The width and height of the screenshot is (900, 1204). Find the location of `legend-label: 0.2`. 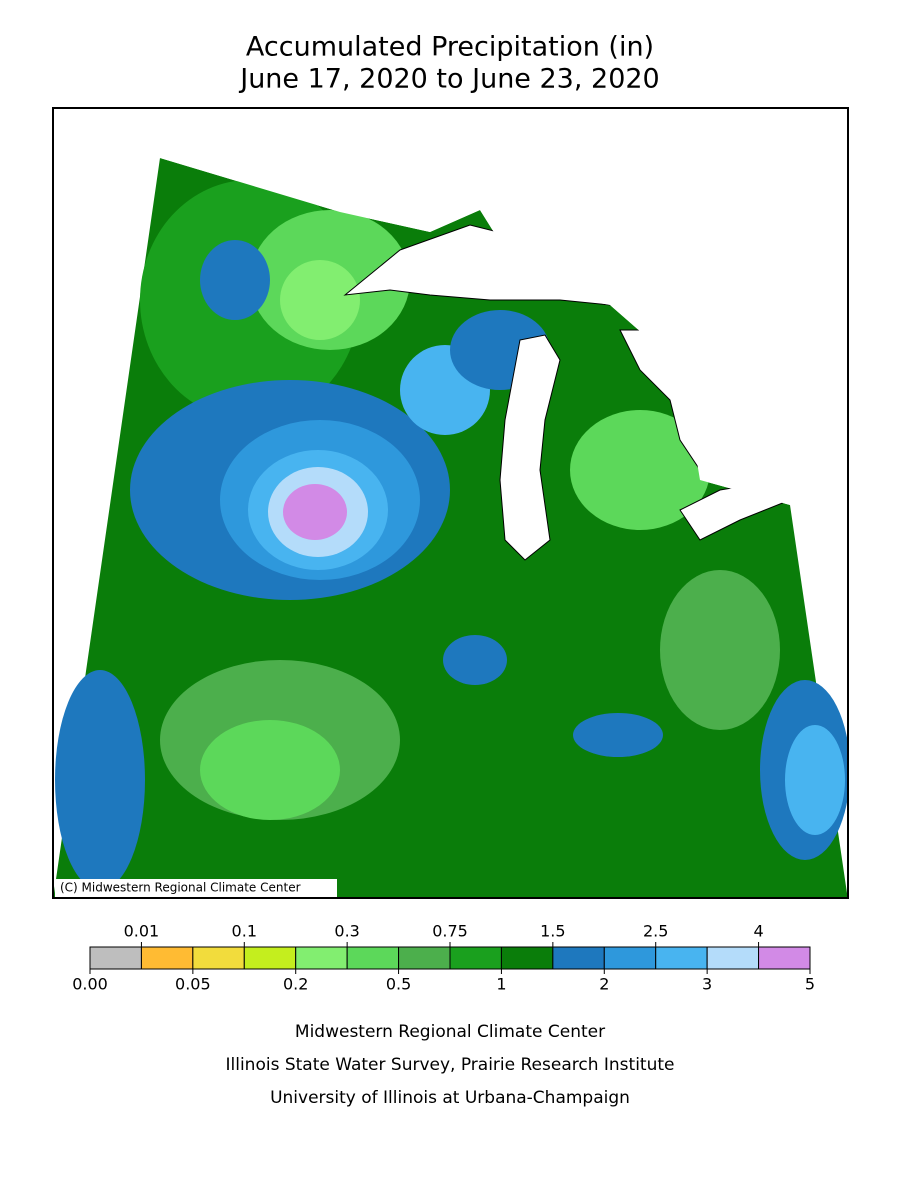

legend-label: 0.2 is located at coordinates (295, 984).